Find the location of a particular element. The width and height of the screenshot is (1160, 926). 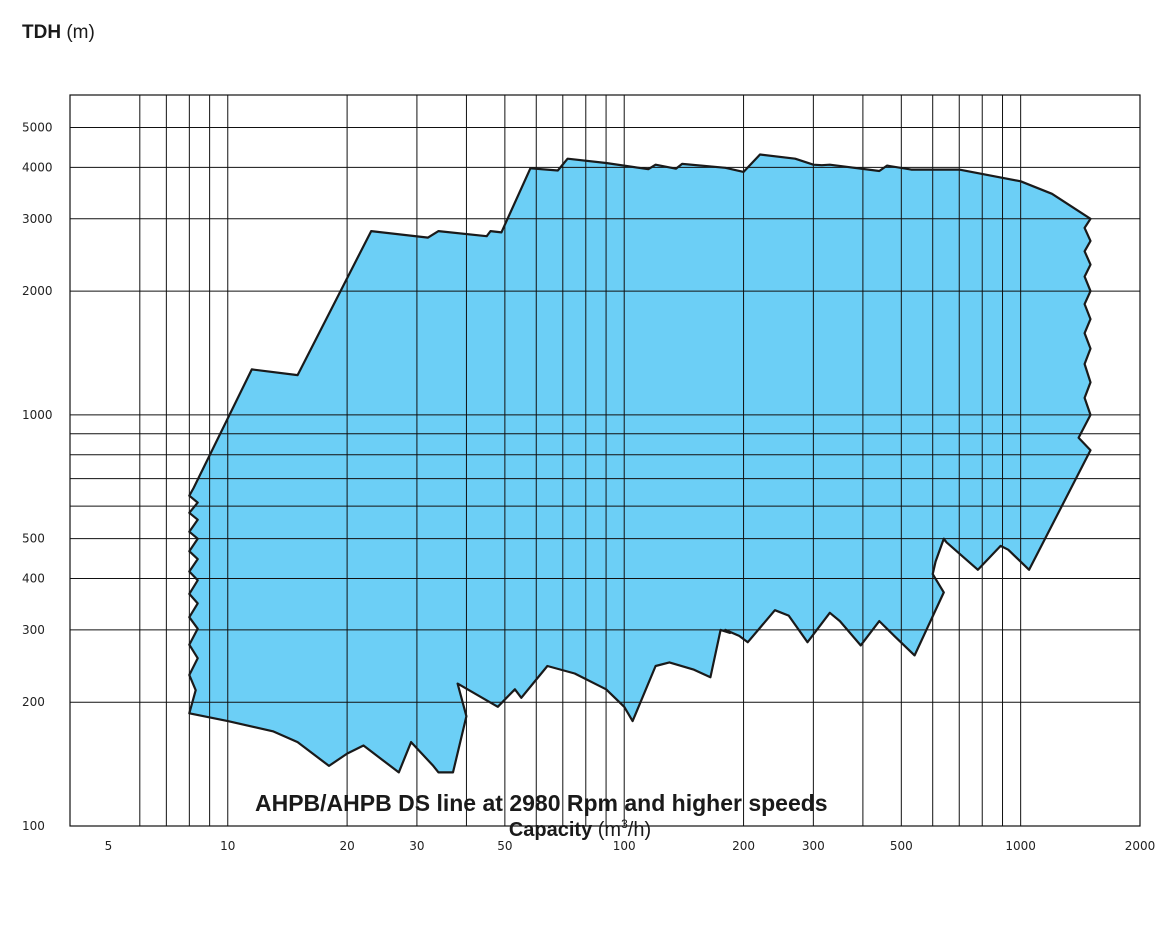

x-tick-label: 500 is located at coordinates (901, 846).